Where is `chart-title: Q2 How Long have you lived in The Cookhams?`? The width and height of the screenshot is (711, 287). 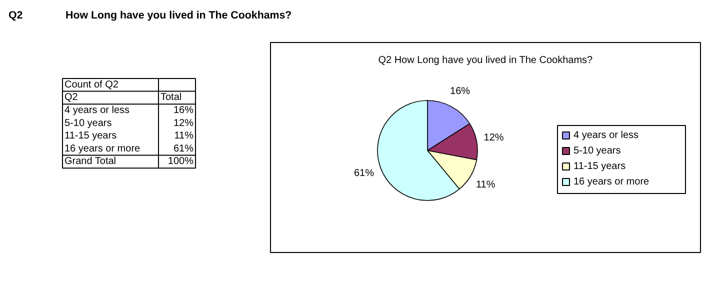
chart-title: Q2 How Long have you lived in The Cookhams? is located at coordinates (486, 60).